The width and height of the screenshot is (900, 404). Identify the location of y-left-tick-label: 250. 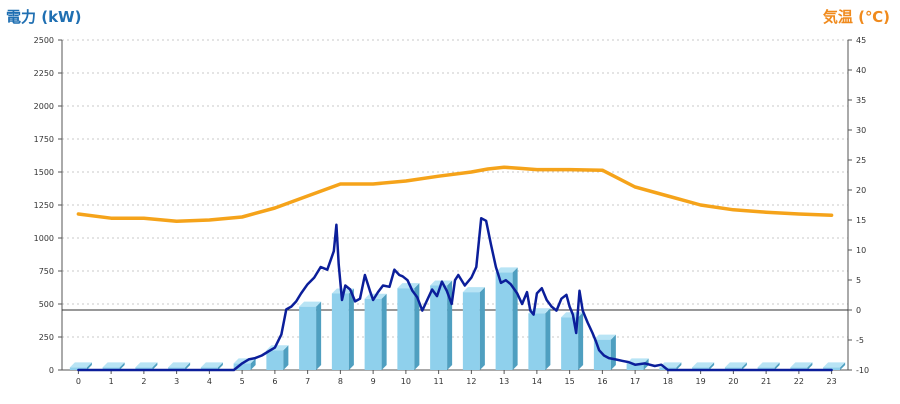
(46, 337).